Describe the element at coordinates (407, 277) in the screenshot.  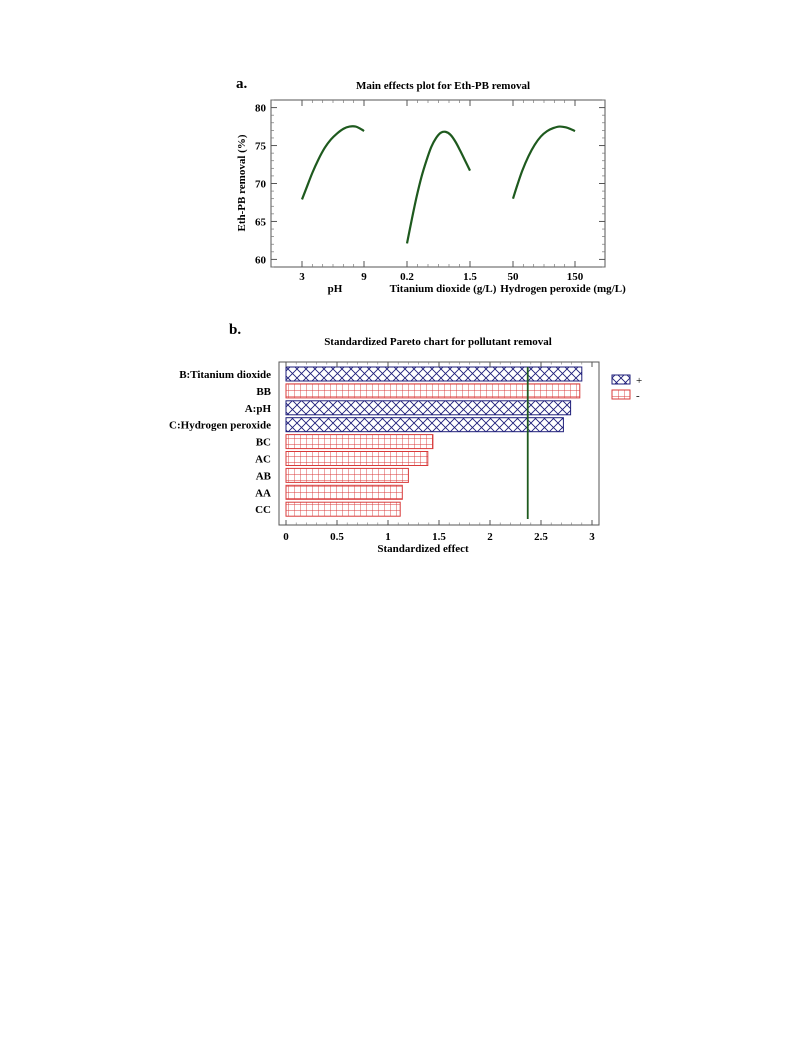
I see `x-tick-label-low: 0.2` at that location.